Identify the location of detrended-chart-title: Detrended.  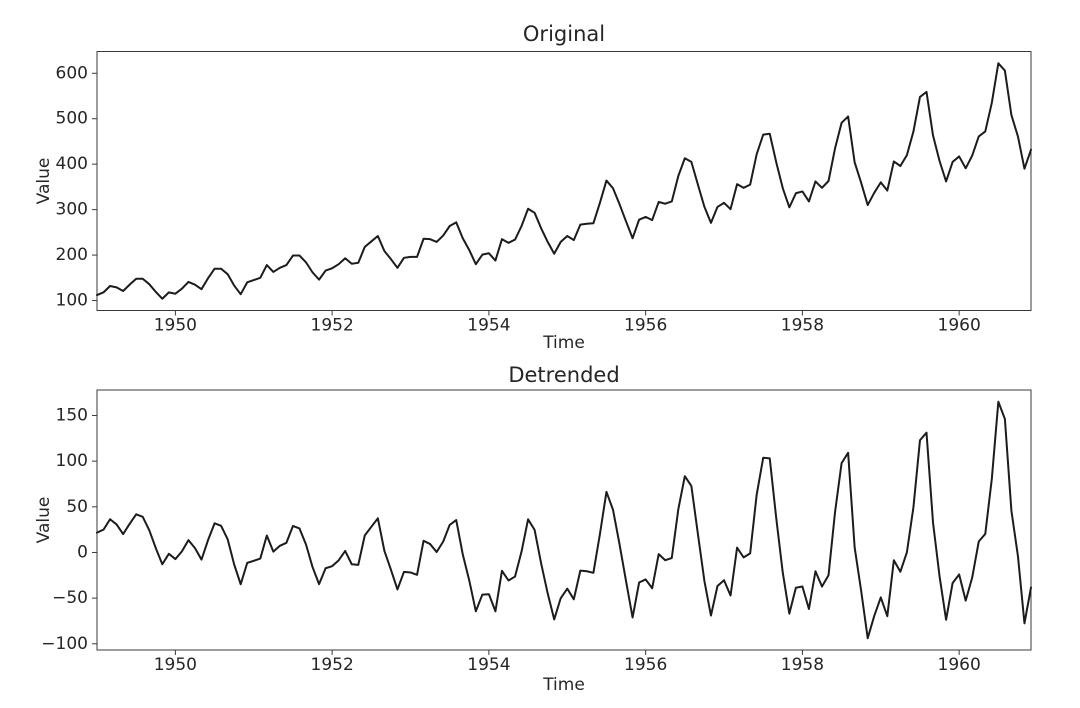
(564, 375).